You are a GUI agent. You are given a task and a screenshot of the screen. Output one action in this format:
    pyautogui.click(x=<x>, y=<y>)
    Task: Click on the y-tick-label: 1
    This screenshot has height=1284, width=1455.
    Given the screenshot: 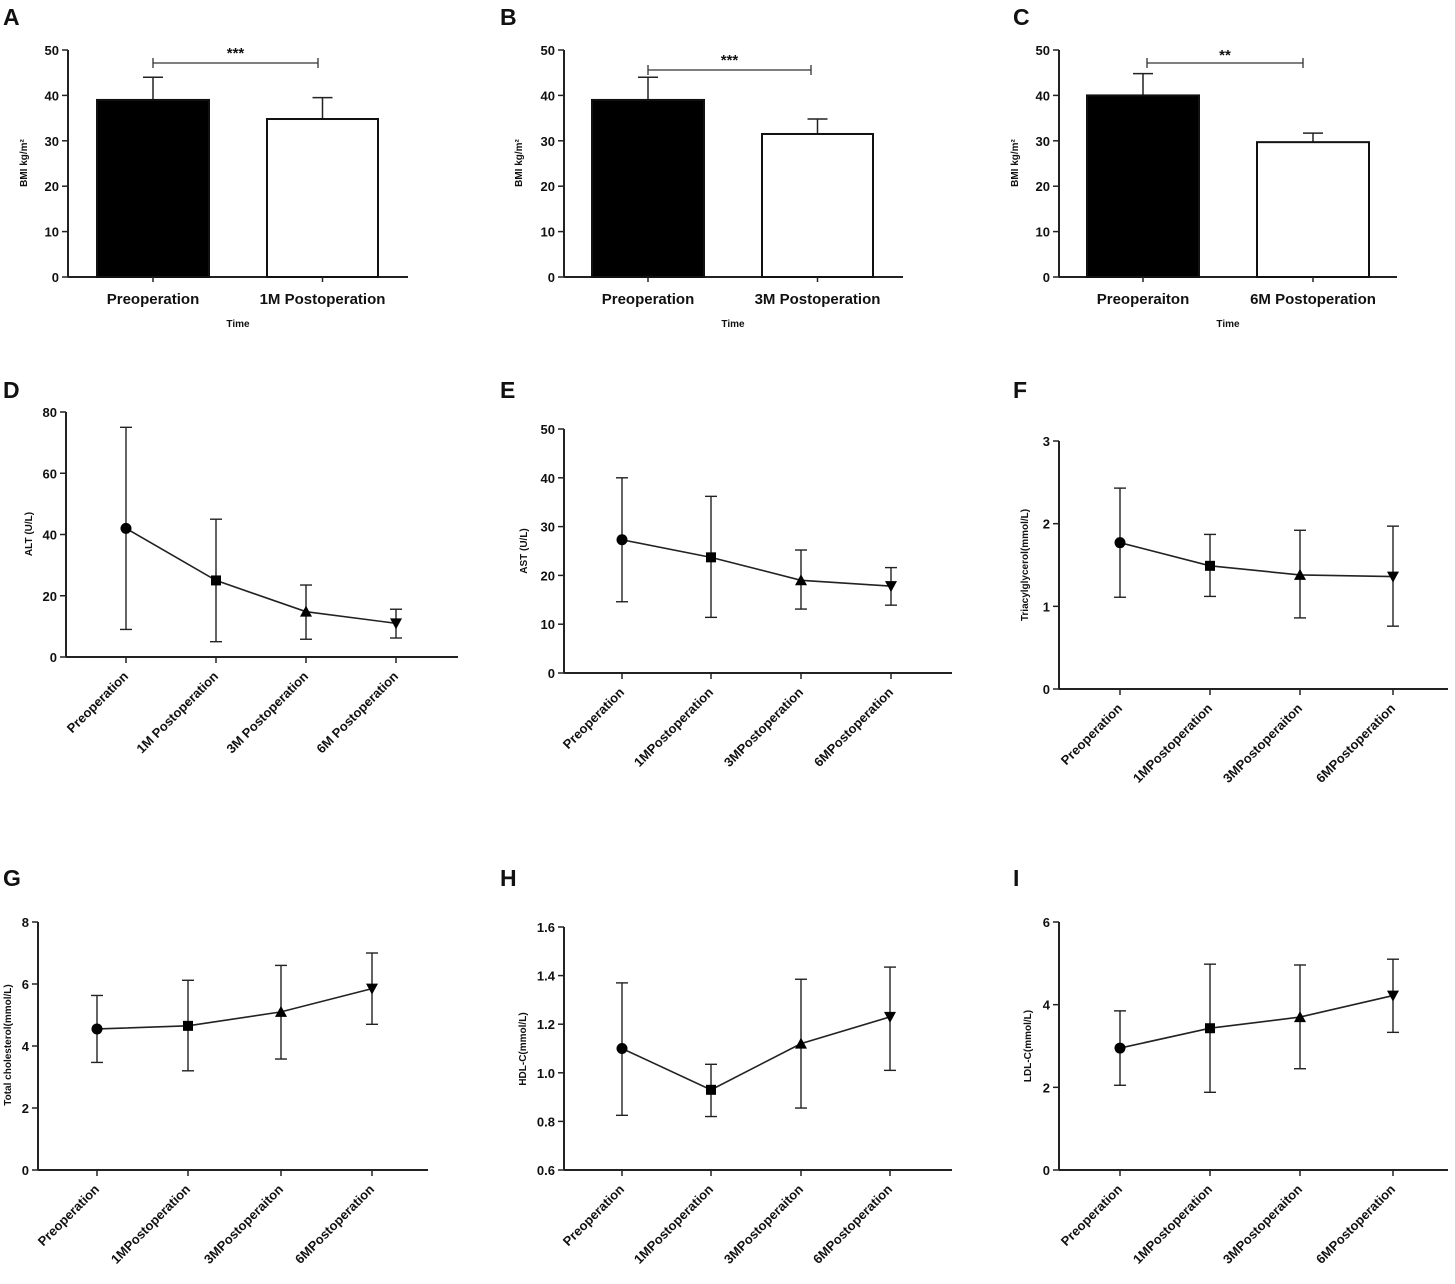 What is the action you would take?
    pyautogui.click(x=1046, y=606)
    